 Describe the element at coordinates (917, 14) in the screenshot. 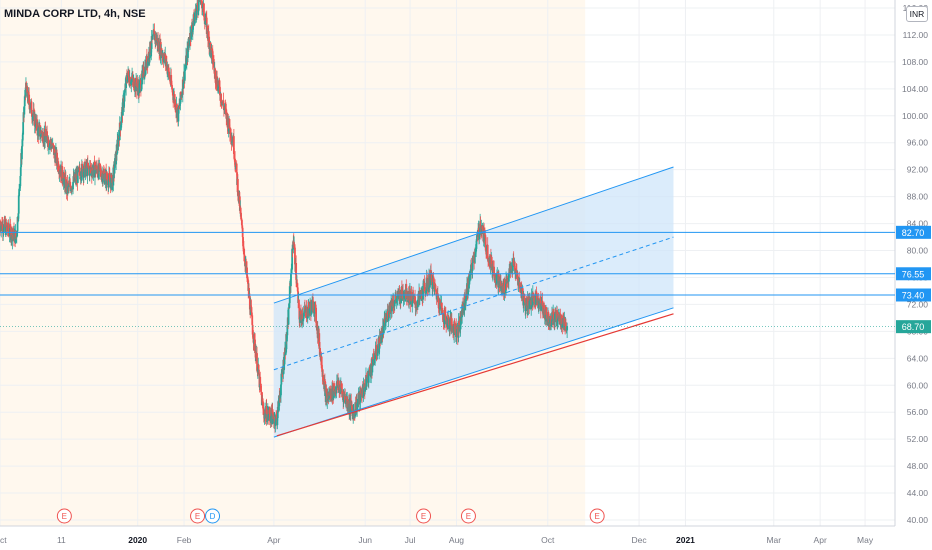

I see `currency-button: INR` at that location.